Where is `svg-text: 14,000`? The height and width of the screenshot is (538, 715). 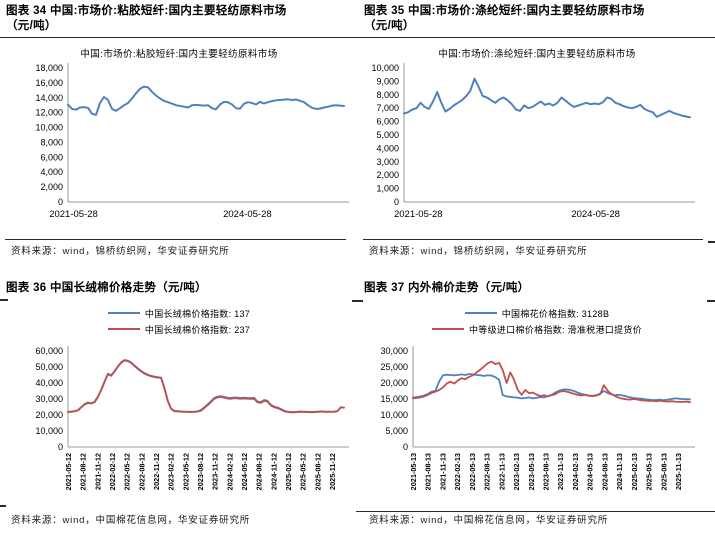
svg-text: 14,000 is located at coordinates (49, 98).